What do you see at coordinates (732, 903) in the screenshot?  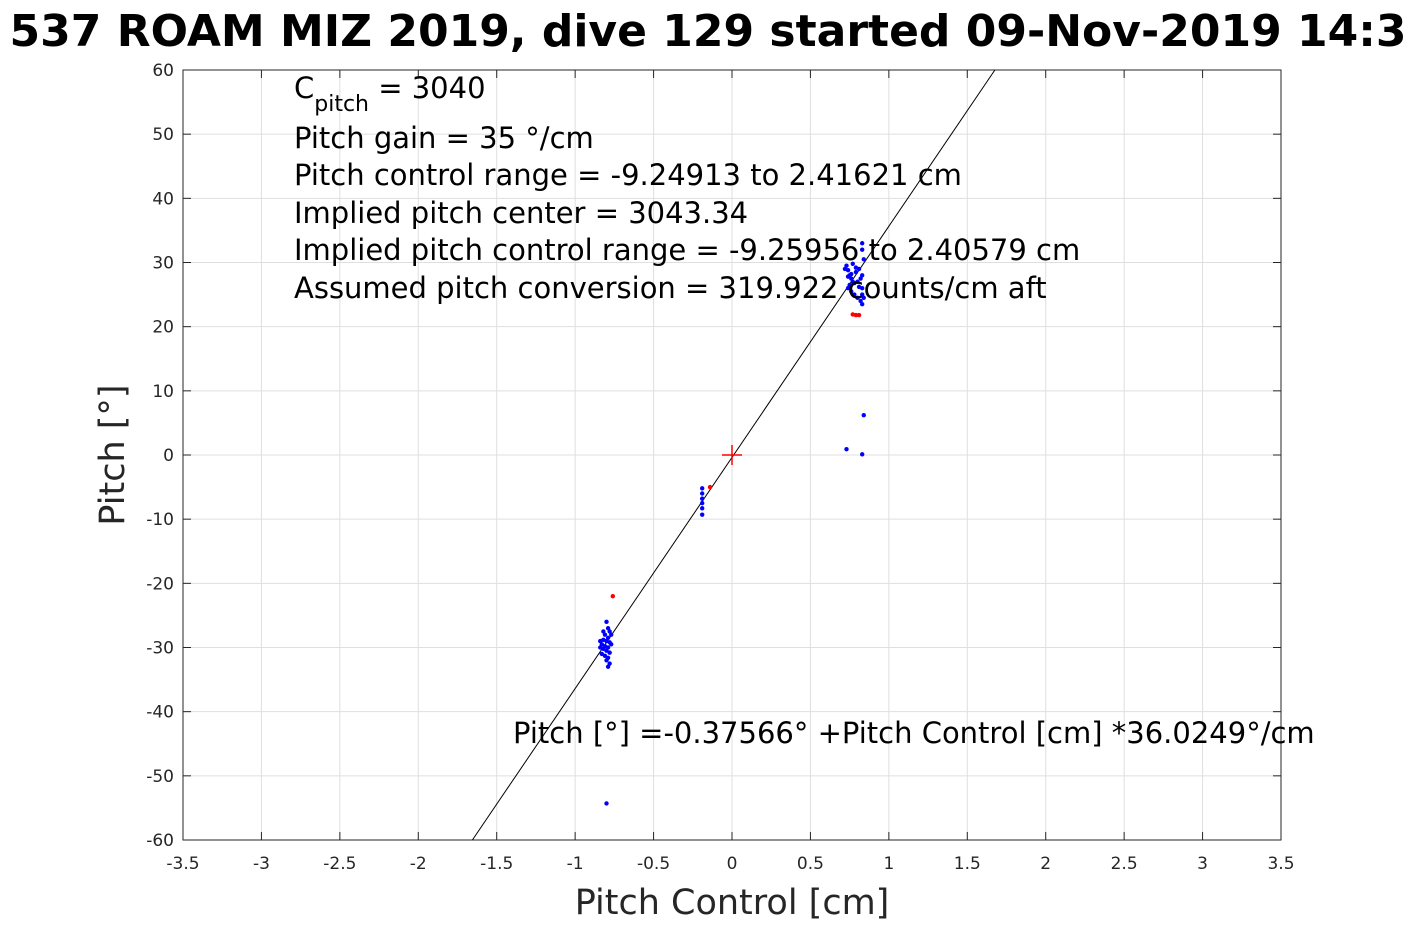 I see `x-axis-label: Pitch Control [cm]` at bounding box center [732, 903].